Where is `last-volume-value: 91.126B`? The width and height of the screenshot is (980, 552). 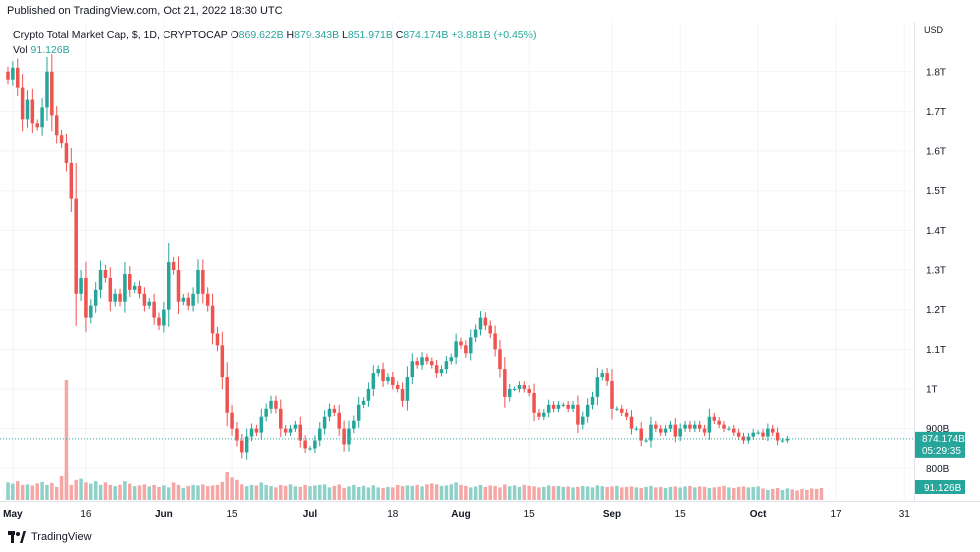 last-volume-value: 91.126B is located at coordinates (943, 488).